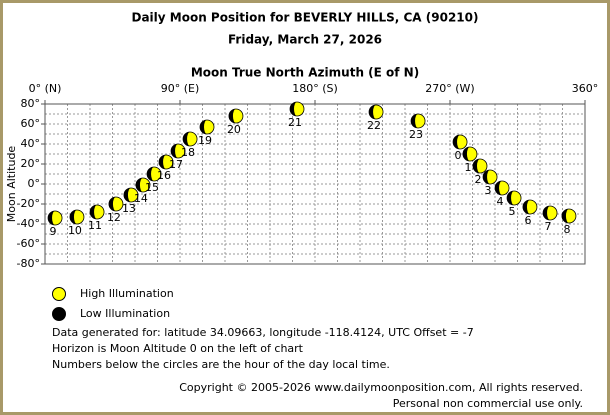  Describe the element at coordinates (416, 134) in the screenshot. I see `point-label: 23` at that location.